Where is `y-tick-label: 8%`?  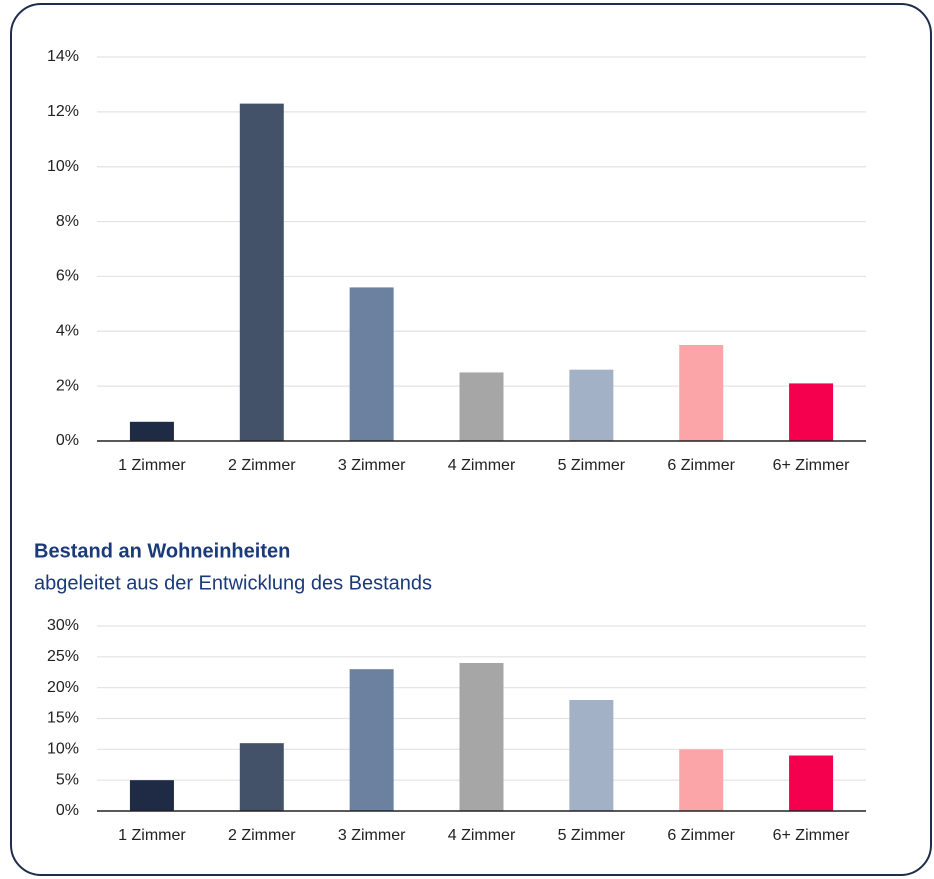
y-tick-label: 8% is located at coordinates (67, 221).